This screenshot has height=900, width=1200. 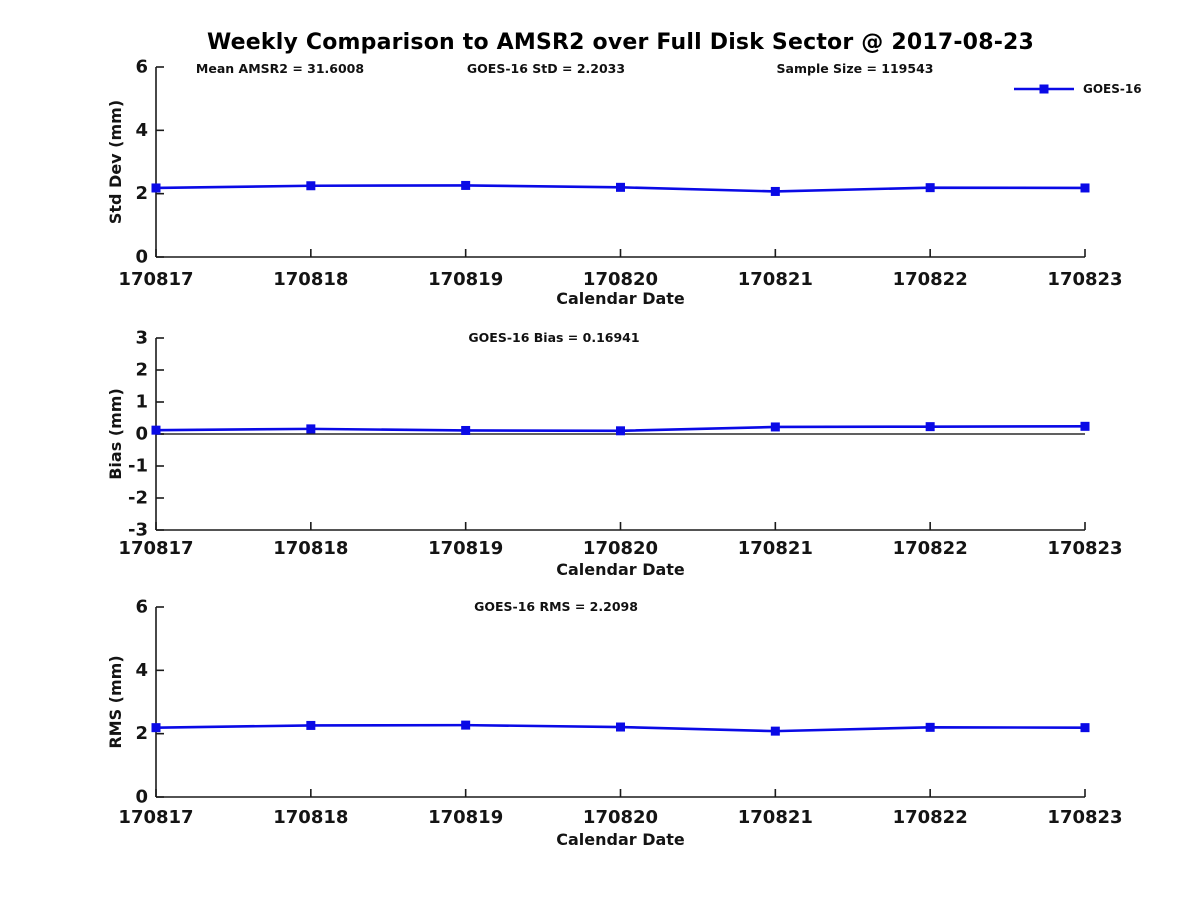 What do you see at coordinates (115, 162) in the screenshot?
I see `y-axis-label: Std Dev (mm)` at bounding box center [115, 162].